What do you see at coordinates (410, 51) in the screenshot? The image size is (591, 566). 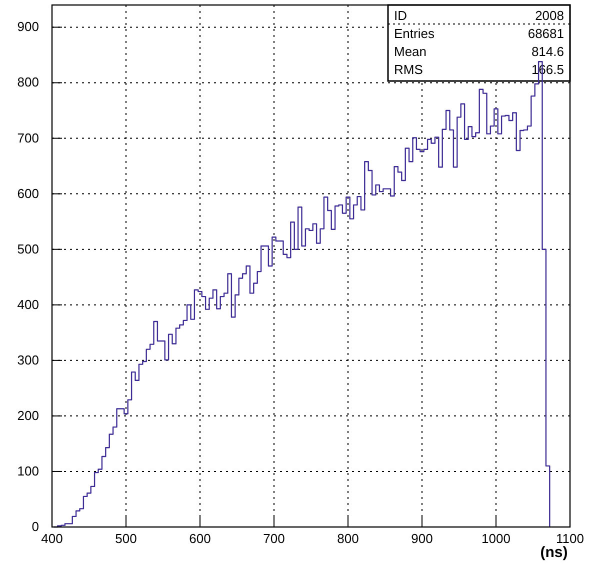 I see `annotation: Mean` at bounding box center [410, 51].